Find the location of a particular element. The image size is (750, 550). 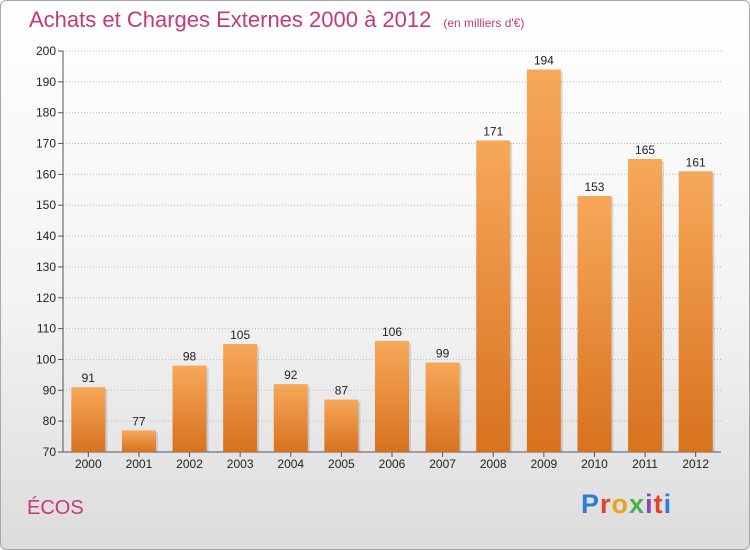

bar-2005 is located at coordinates (341, 425).